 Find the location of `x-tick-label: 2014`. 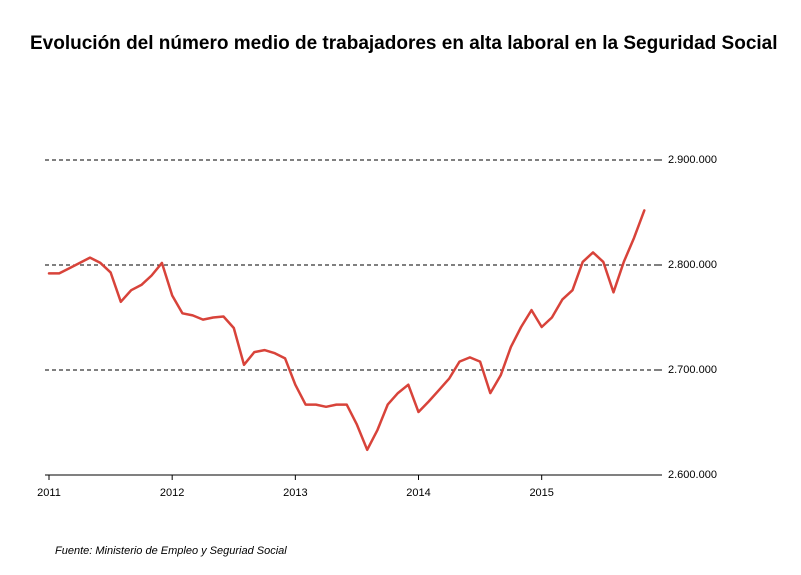

x-tick-label: 2014 is located at coordinates (418, 493).